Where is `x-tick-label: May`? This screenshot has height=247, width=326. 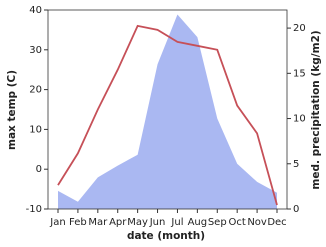
x-tick-label: May is located at coordinates (137, 222).